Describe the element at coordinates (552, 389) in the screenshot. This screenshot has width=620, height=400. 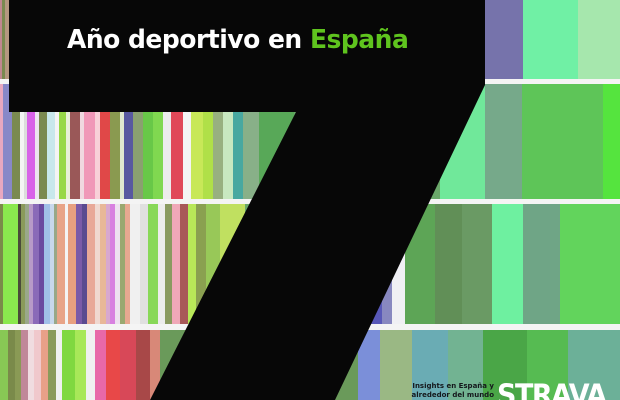
I see `strava-logo: STRAVA` at that location.